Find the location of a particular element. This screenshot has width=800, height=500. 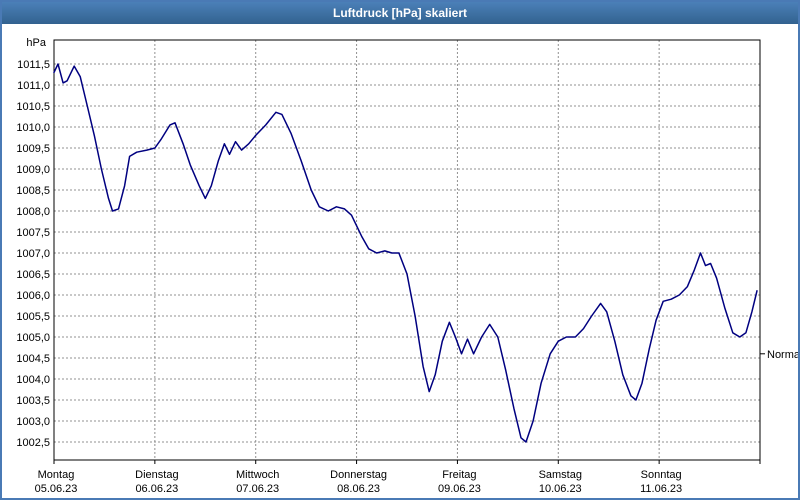

svg-text: 09.06.23 is located at coordinates (459, 489).